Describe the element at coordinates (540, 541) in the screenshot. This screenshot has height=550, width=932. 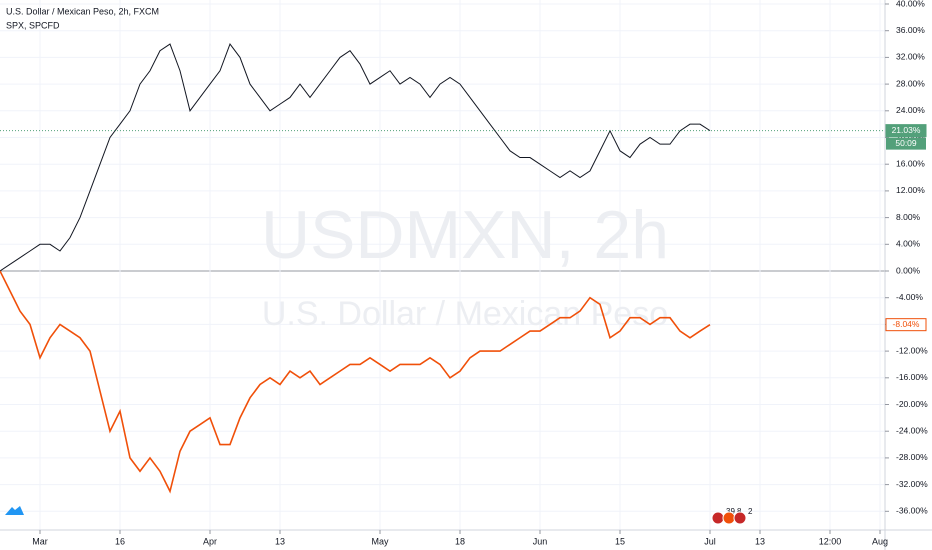
I see `x-tick-label: Jun` at that location.